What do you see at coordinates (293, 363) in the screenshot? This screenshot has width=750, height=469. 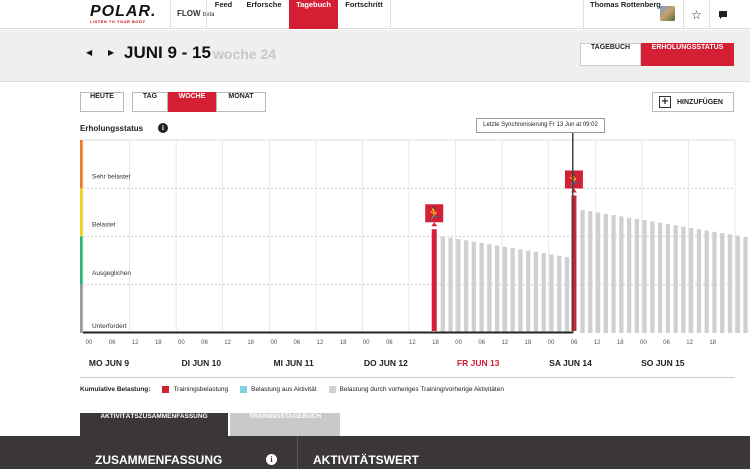 I see `x-day-label: MI JUN 11` at bounding box center [293, 363].